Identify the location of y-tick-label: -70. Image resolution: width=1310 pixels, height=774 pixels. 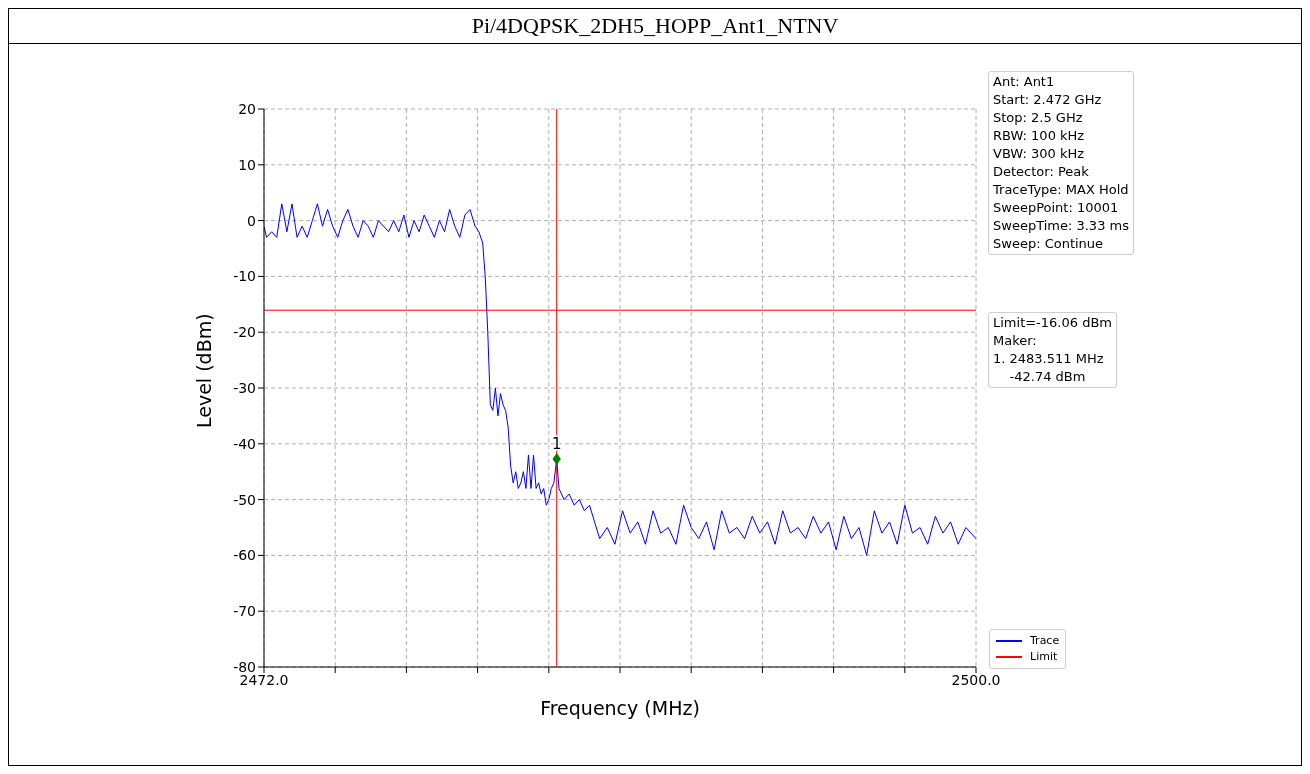
(244, 611).